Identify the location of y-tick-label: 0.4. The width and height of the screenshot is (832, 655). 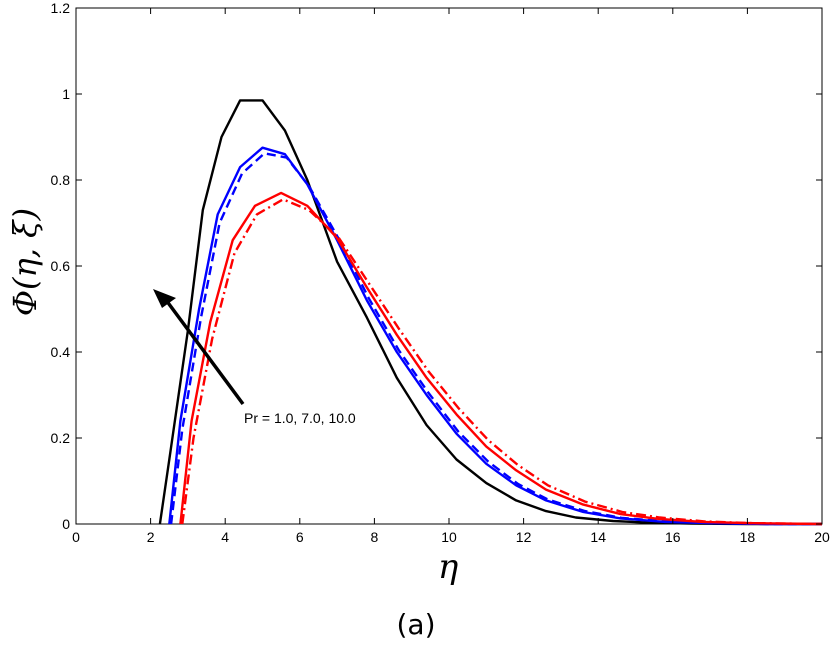
(61, 352).